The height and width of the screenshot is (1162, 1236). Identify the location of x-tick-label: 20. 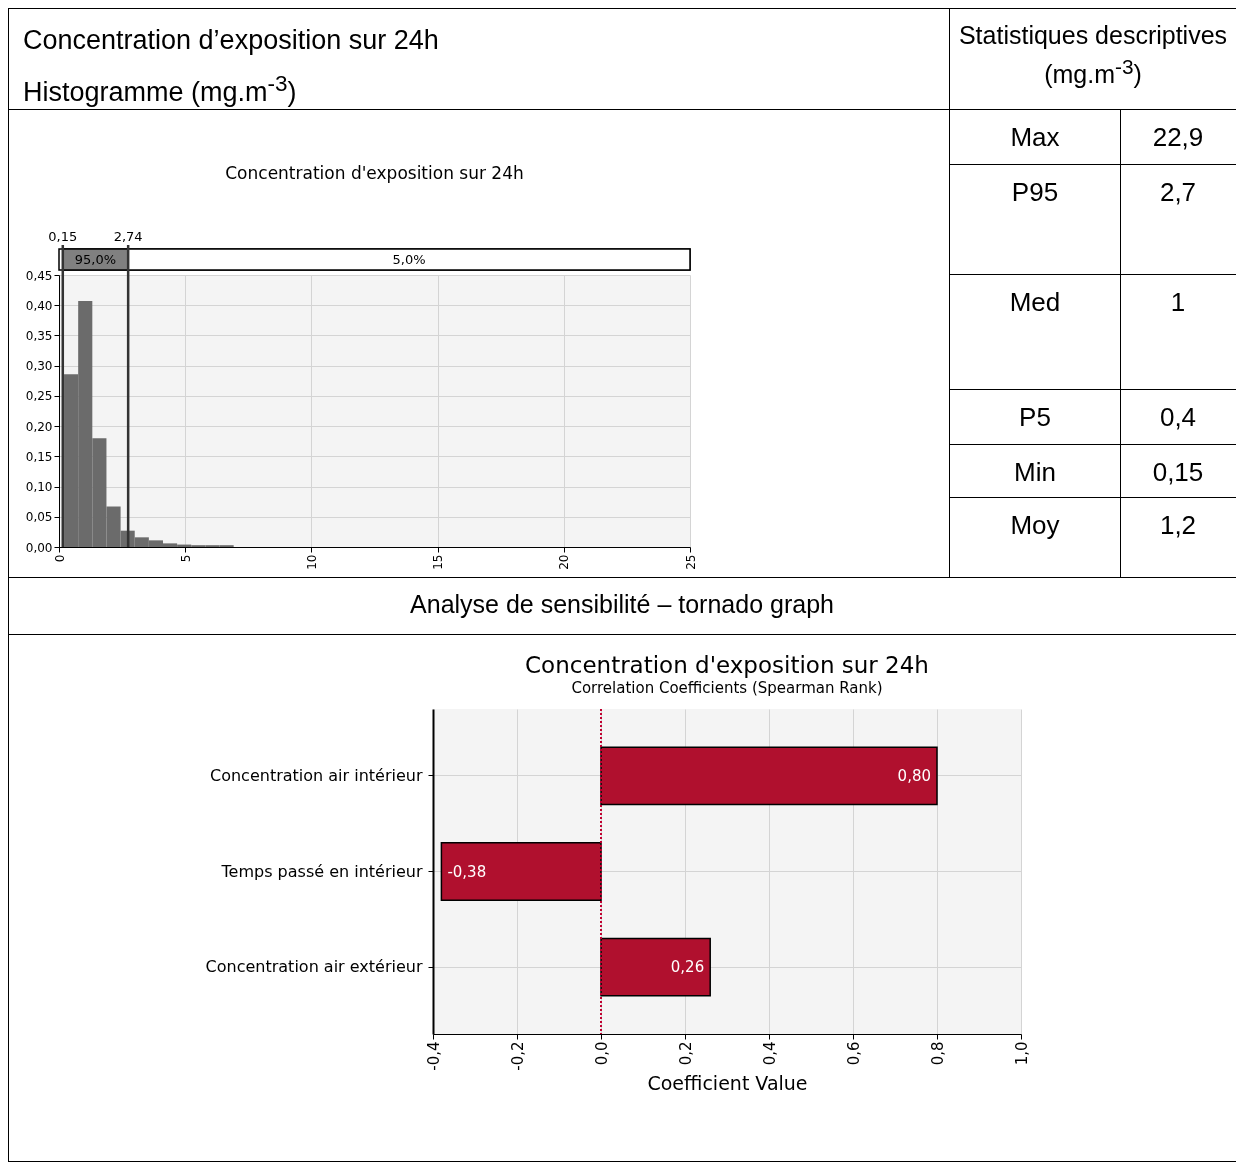
(564, 562).